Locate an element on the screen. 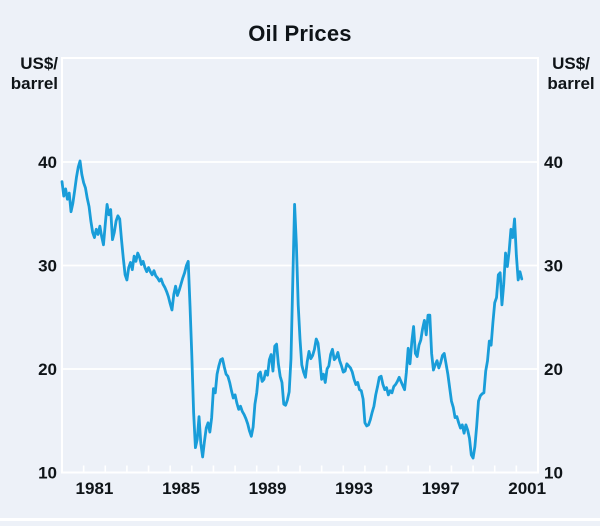  x-tick-label-1997: 1997 is located at coordinates (441, 488).